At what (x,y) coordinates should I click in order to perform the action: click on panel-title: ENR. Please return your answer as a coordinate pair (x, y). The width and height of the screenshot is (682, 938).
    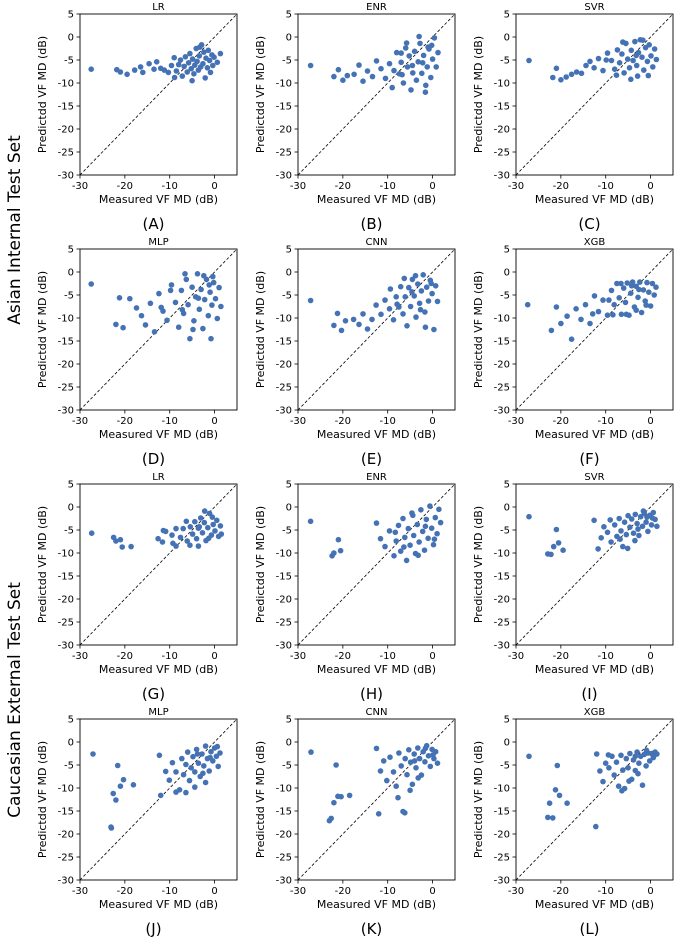
    Looking at the image, I should click on (376, 7).